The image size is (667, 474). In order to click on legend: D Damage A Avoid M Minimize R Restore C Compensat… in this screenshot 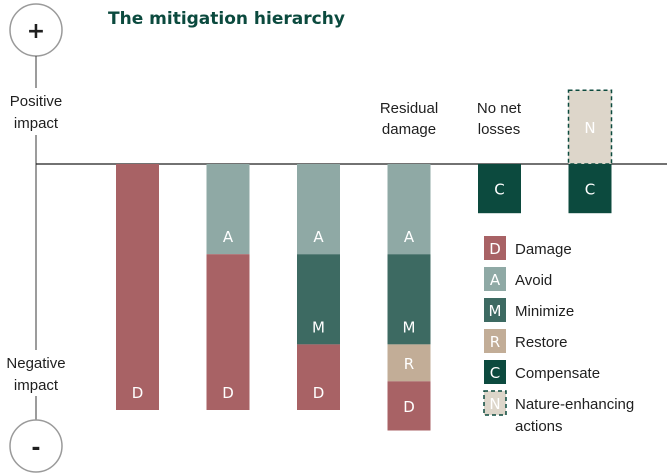, I will do `click(558, 335)`.